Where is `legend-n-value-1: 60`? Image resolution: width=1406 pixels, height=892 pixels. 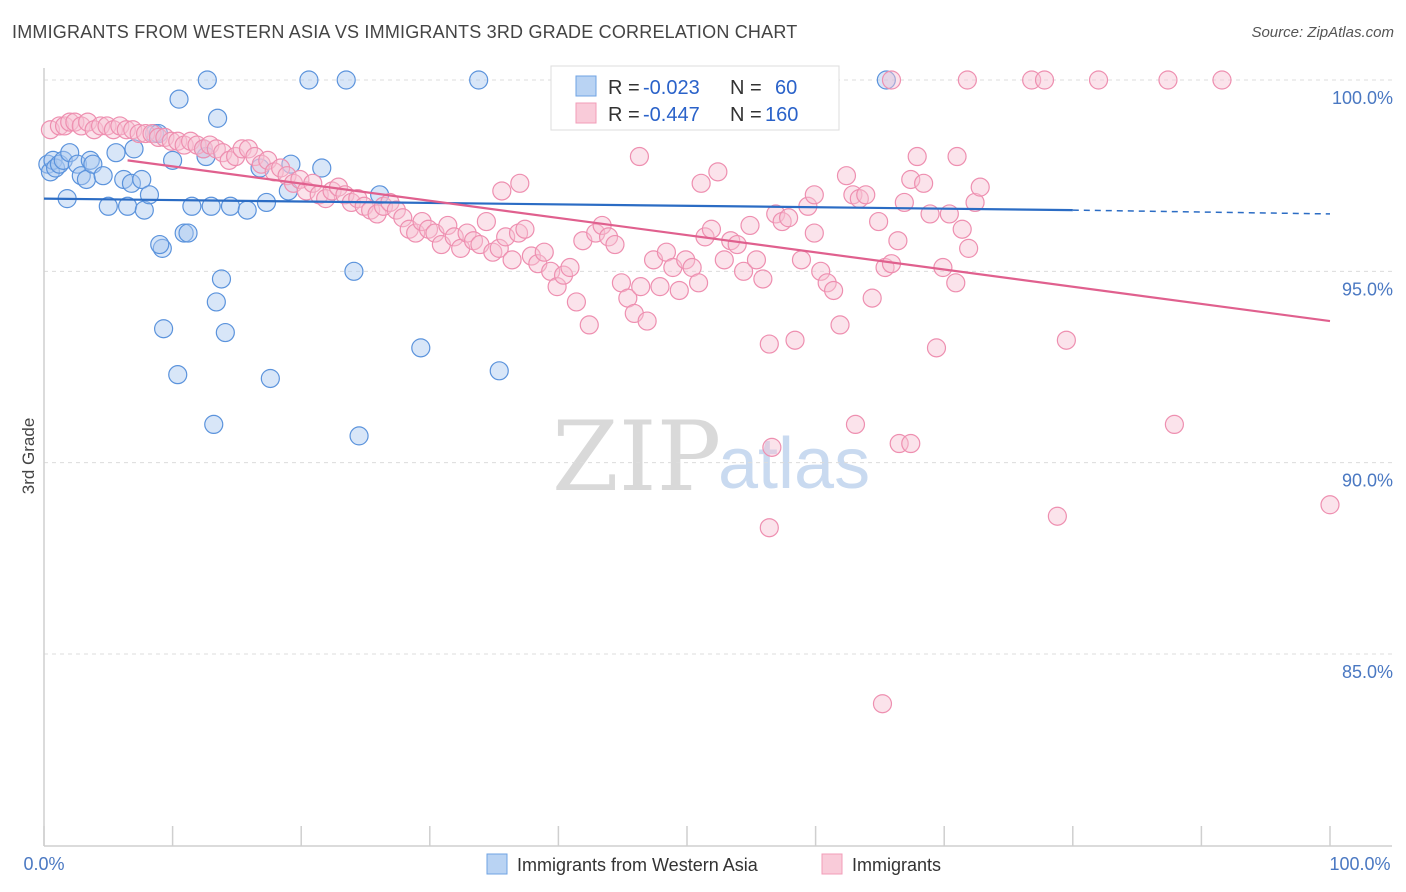 legend-n-value-1: 60 is located at coordinates (786, 88).